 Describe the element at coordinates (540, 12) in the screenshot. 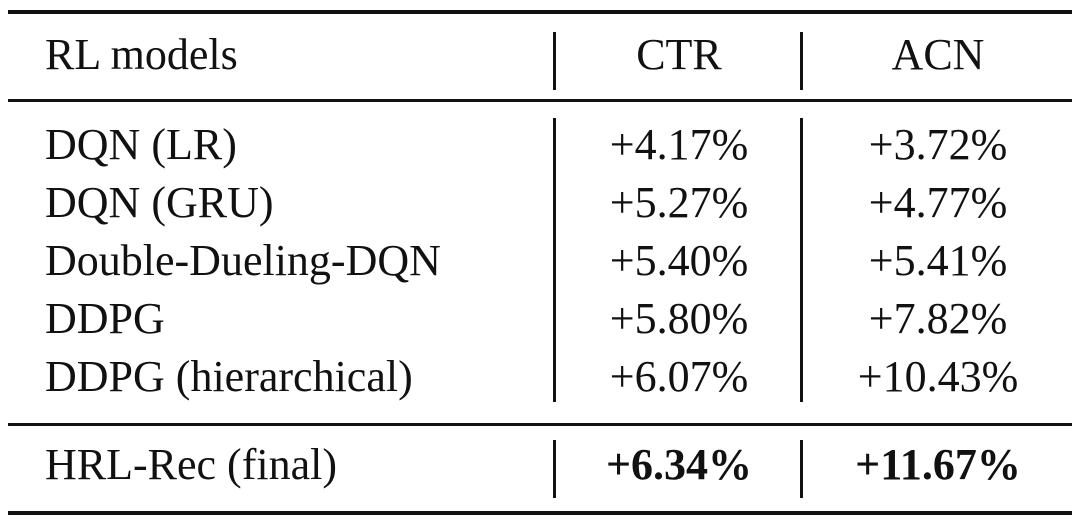

I see `top-rule` at that location.